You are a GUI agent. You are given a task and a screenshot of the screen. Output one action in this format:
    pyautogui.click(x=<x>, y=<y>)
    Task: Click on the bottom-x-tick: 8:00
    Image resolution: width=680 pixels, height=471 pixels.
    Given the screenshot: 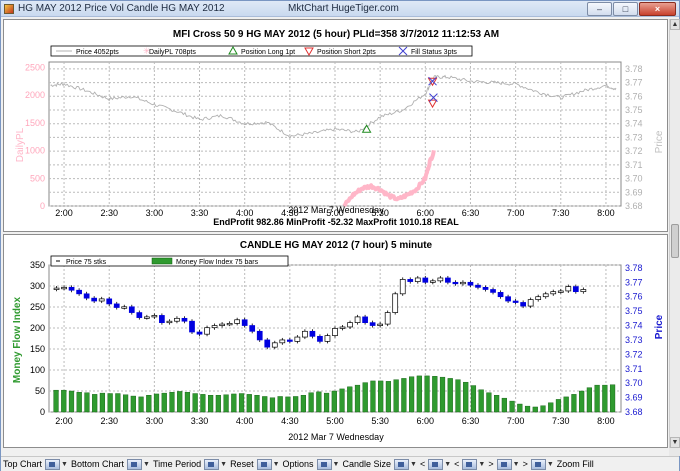 What is the action you would take?
    pyautogui.click(x=606, y=421)
    